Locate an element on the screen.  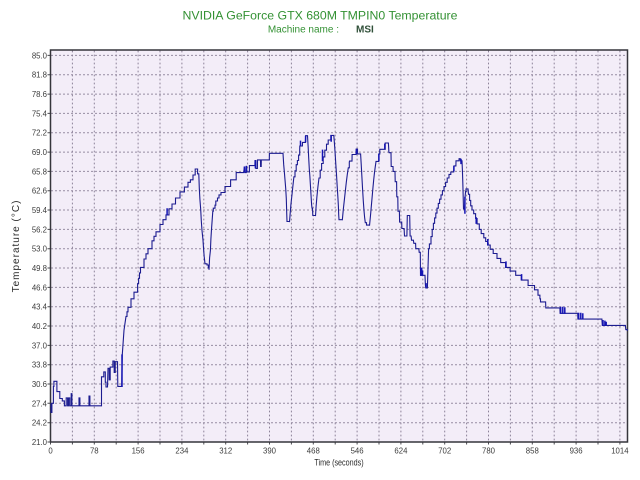
svg-text: 72.2 is located at coordinates (39, 133).